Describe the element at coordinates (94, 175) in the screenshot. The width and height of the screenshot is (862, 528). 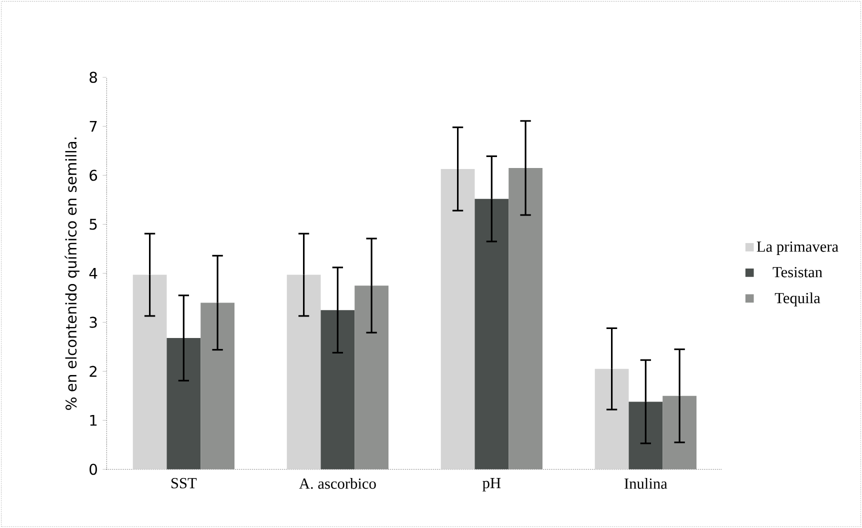
I see `y-tick-label: 6` at that location.